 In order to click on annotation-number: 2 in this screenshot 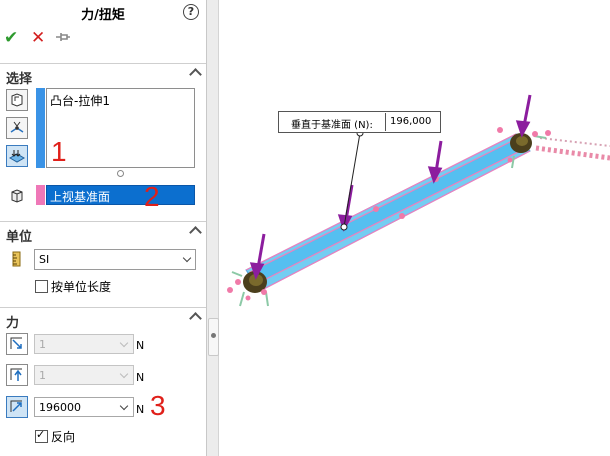, I will do `click(152, 196)`.